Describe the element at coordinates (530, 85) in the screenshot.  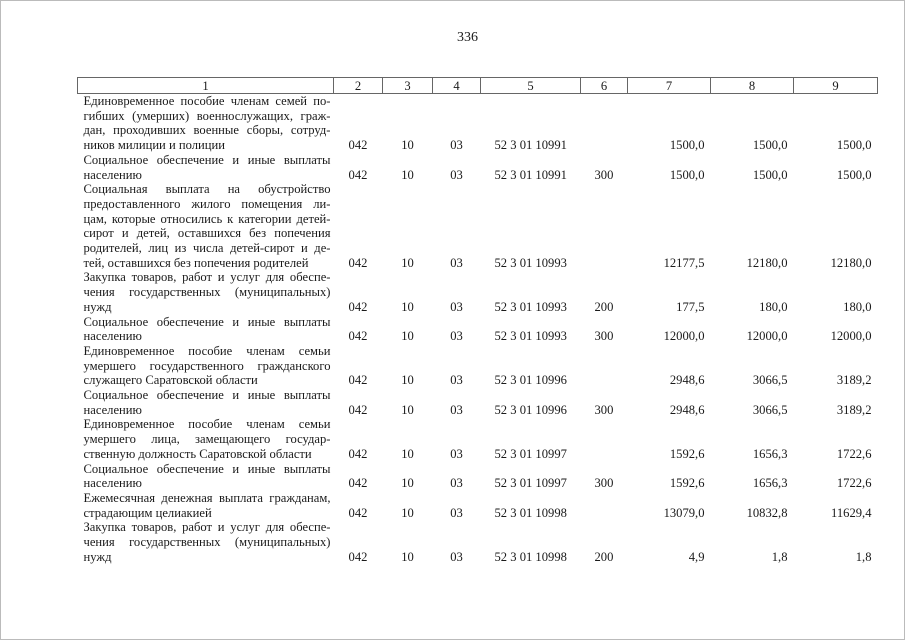
I see `column-header-5: 5` at that location.